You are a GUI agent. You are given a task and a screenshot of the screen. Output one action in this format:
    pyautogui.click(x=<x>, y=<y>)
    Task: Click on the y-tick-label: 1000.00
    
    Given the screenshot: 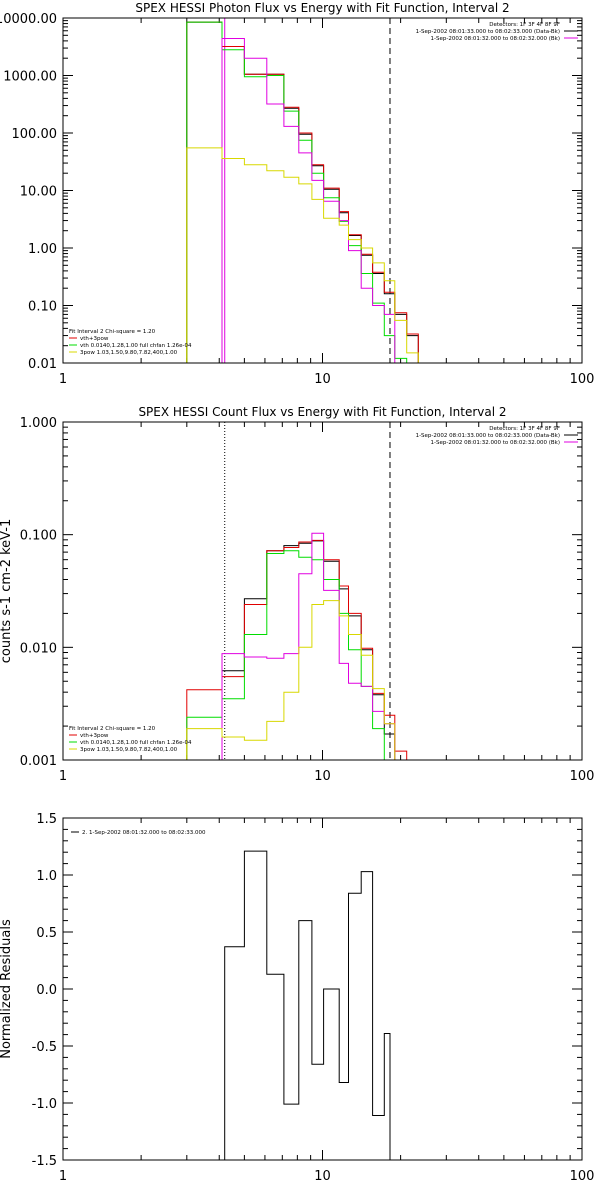 What is the action you would take?
    pyautogui.click(x=30, y=77)
    